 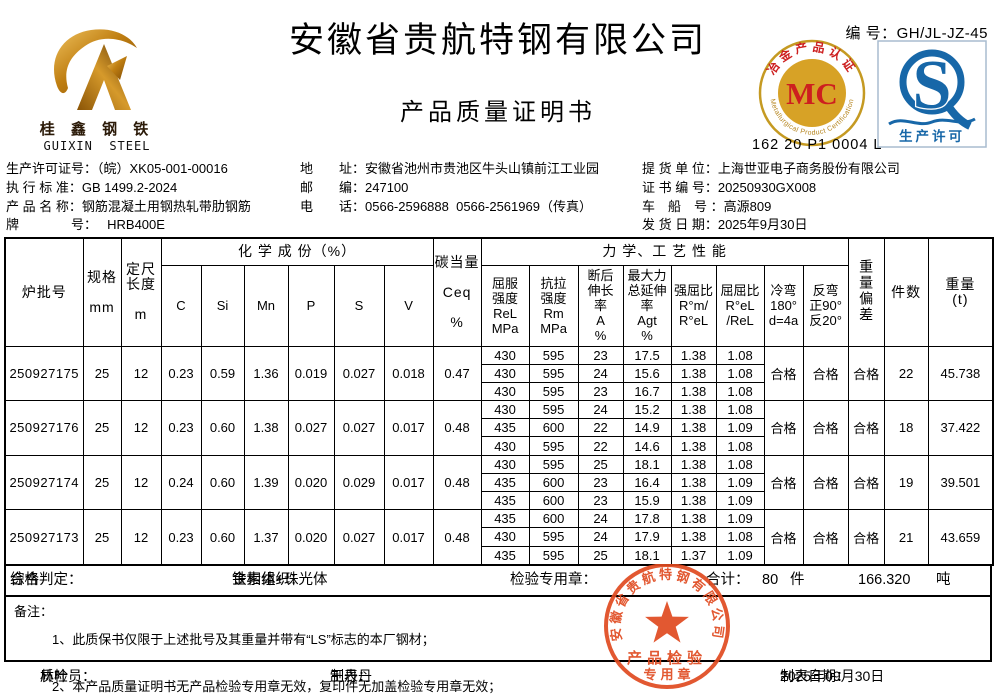 I want to click on production-license-label: 生产许可证号：, so click(x=52, y=168).